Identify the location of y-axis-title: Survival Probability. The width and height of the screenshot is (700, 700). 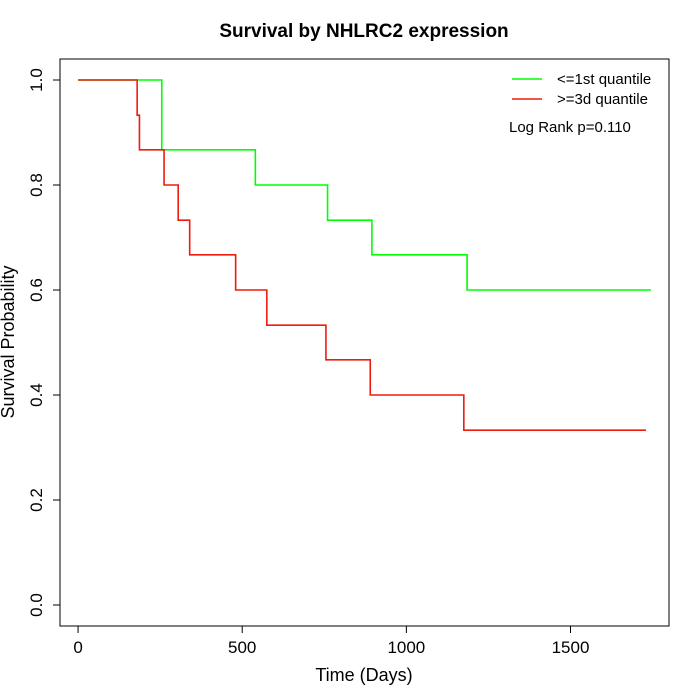
(9, 341).